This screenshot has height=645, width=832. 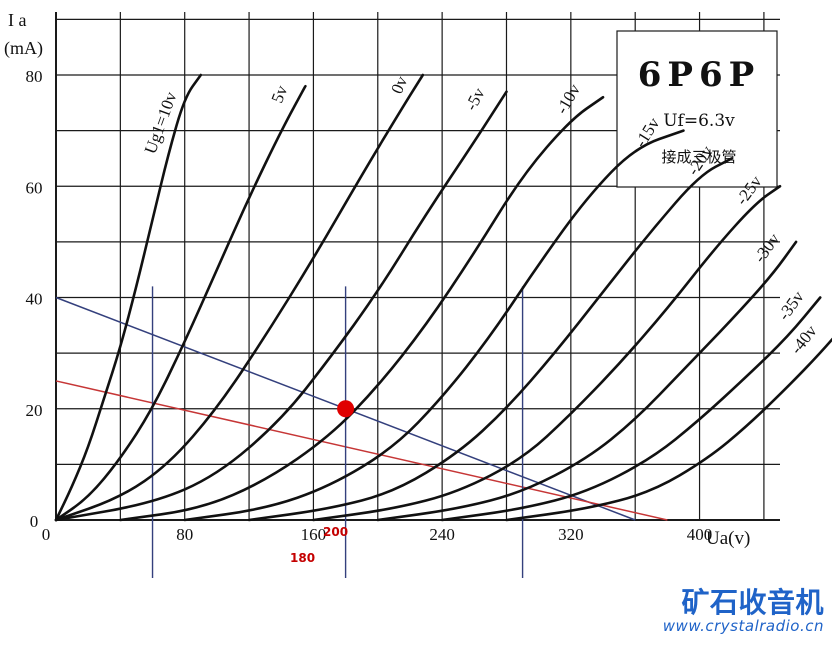 I want to click on y-tick-label: 60, so click(x=34, y=187).